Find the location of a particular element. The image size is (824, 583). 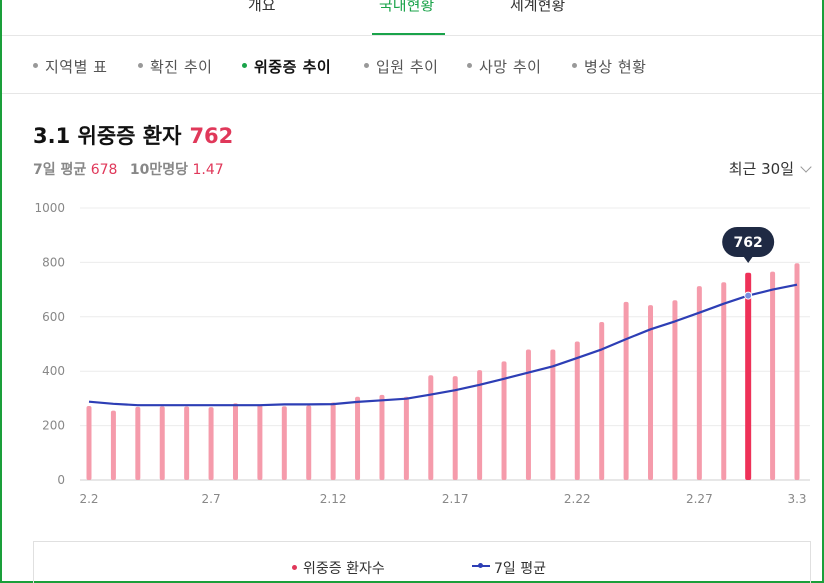

period-label: 최근 30일 is located at coordinates (761, 169).